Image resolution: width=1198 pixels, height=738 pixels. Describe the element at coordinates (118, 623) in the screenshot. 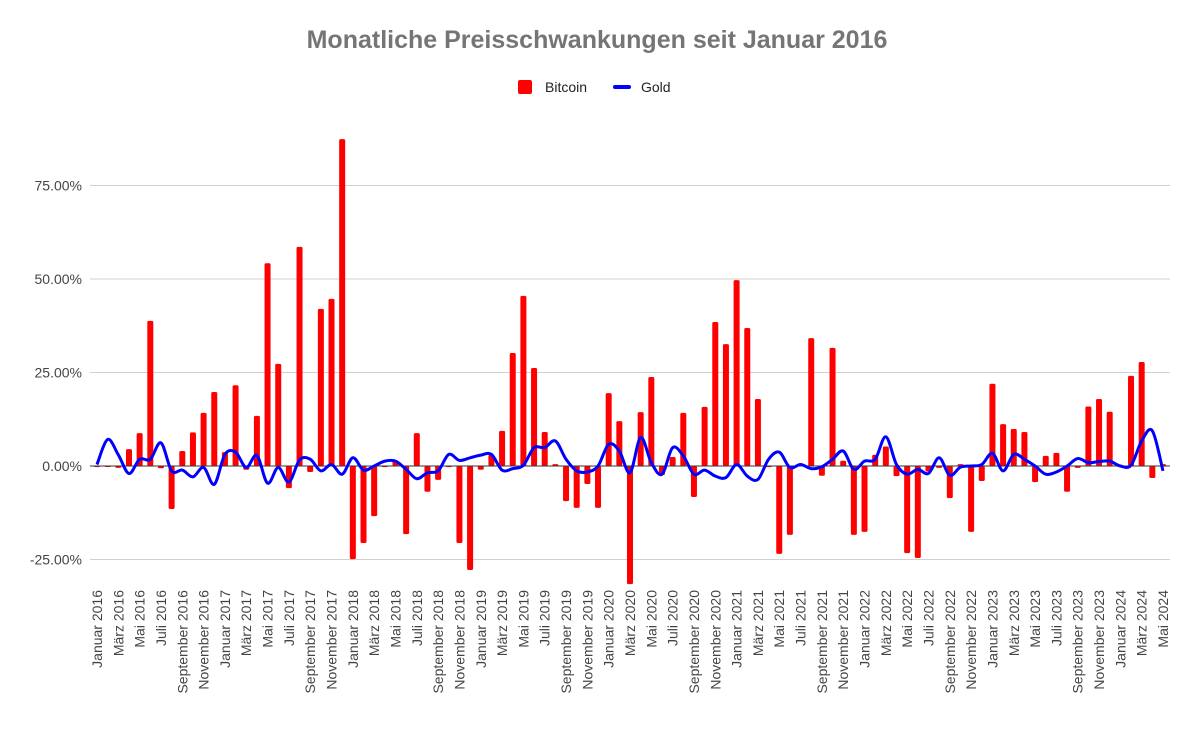

I see `x-tick-label: März 2016` at that location.